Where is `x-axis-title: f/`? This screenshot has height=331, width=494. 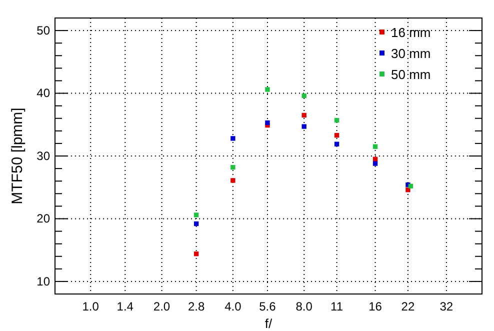 x-axis-title: f/ is located at coordinates (268, 323).